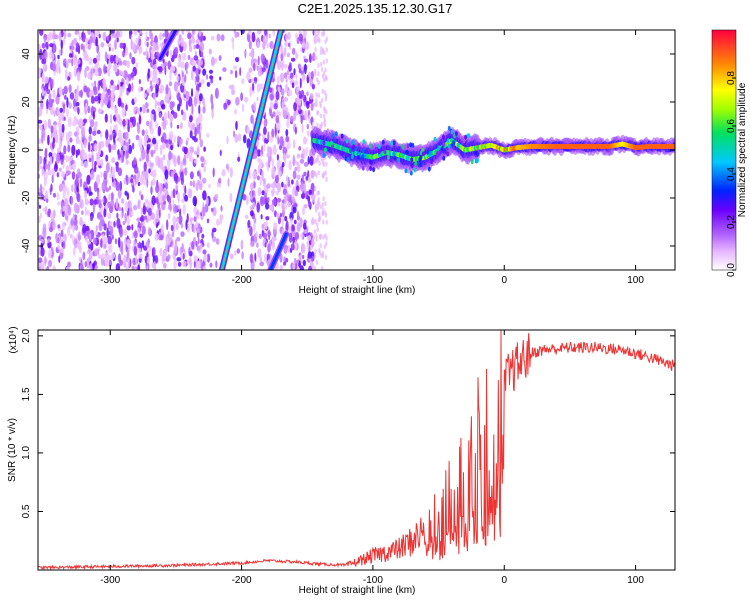  What do you see at coordinates (724, 150) in the screenshot?
I see `colorbar-gradient` at bounding box center [724, 150].